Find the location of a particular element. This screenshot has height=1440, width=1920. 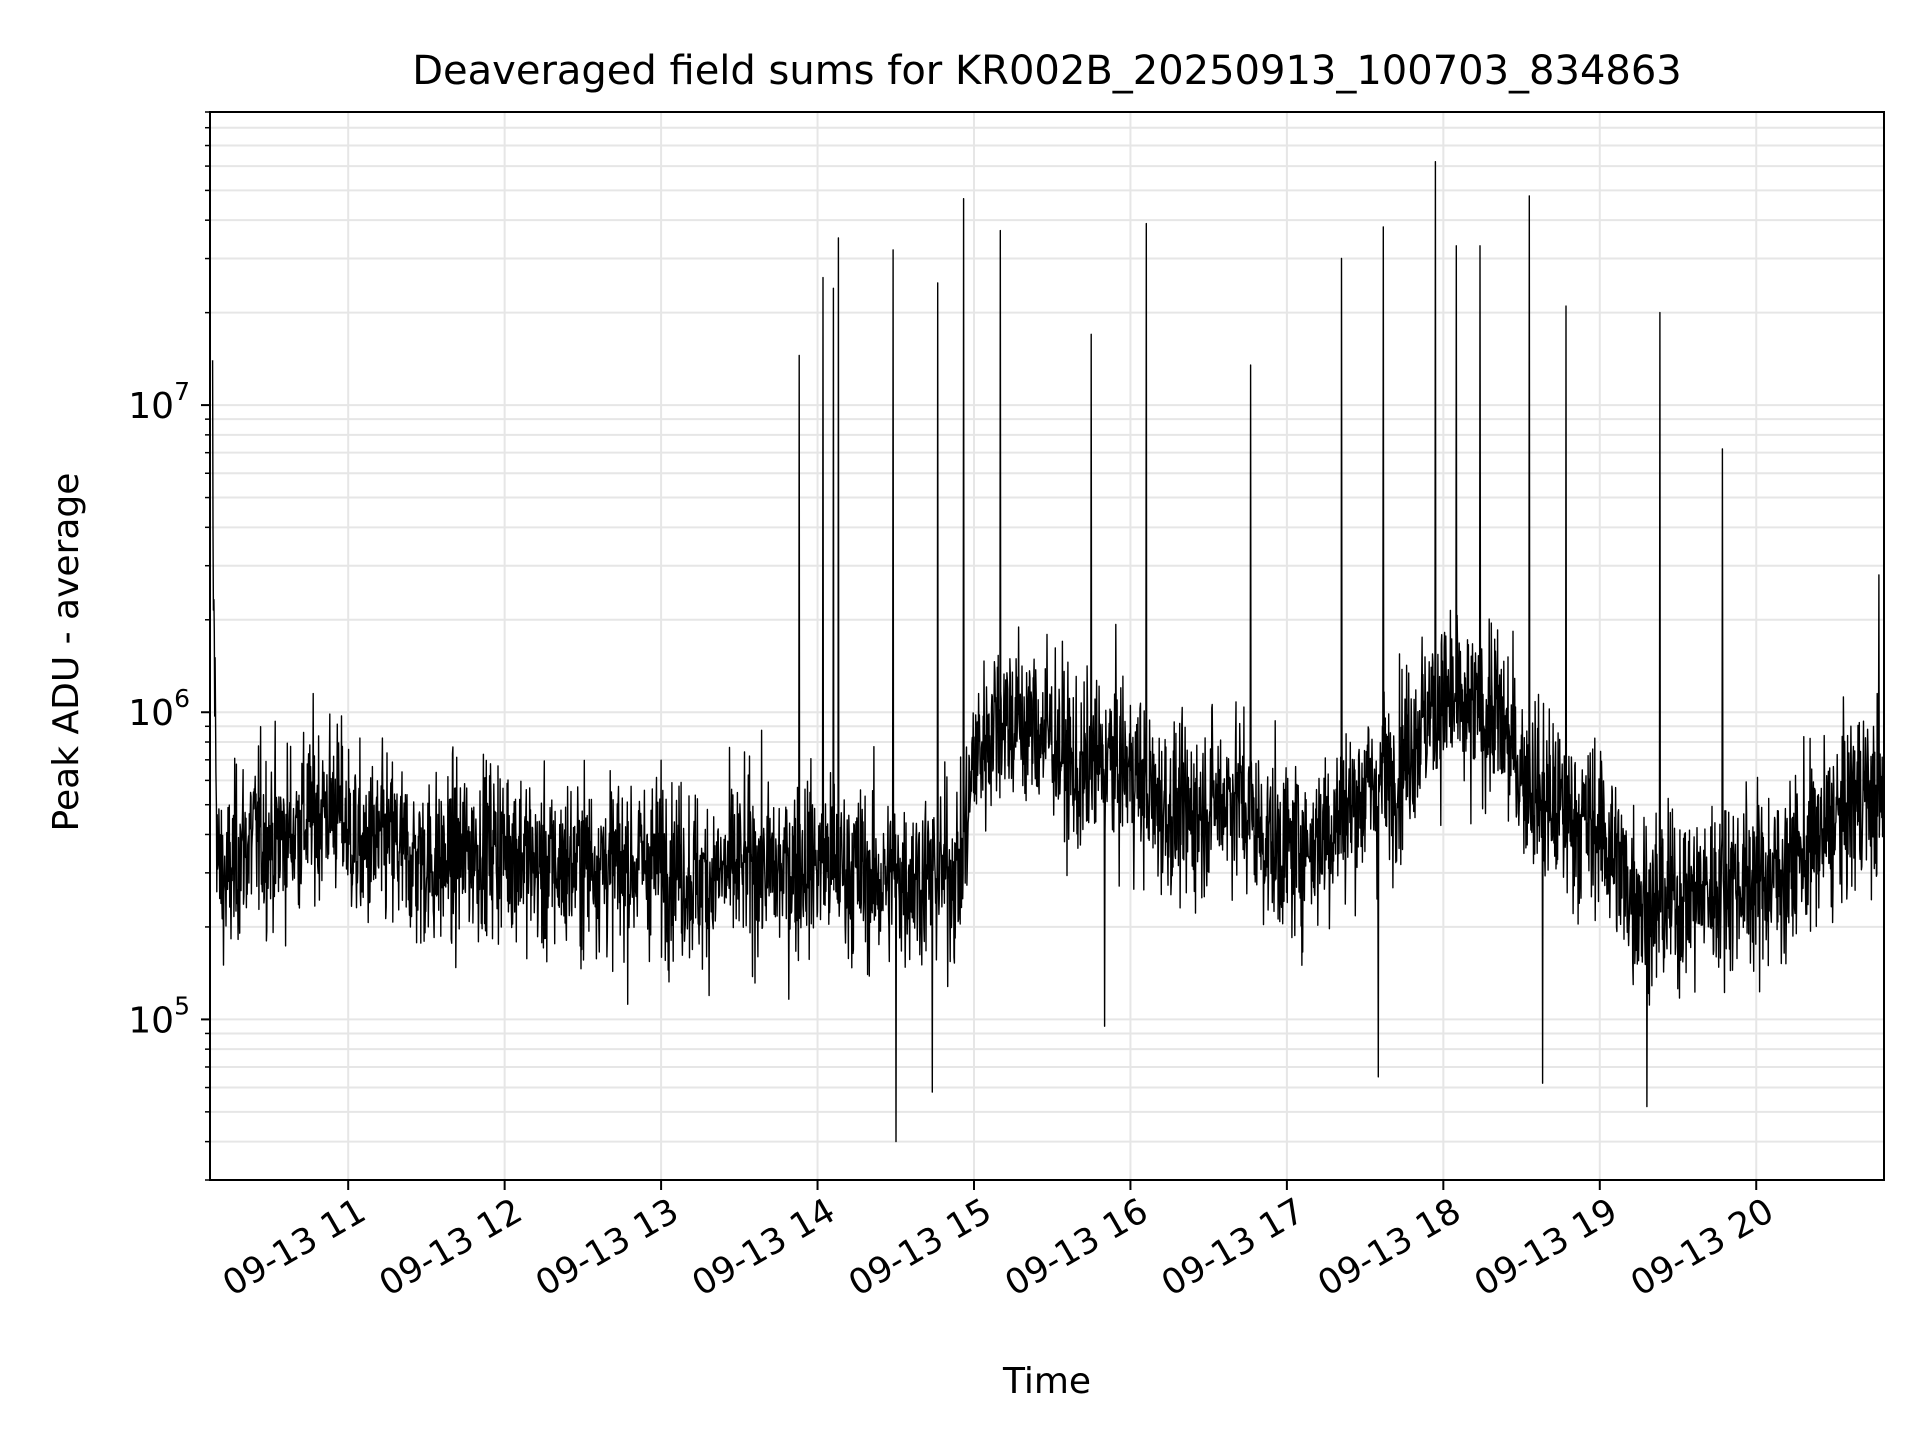

x-tick-label: 09-13 15 is located at coordinates (920, 1247).